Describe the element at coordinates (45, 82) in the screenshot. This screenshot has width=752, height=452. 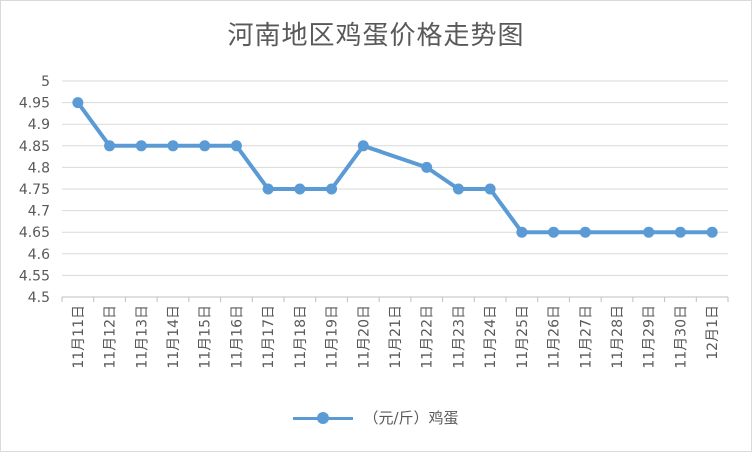
I see `y-tick-label: 5` at that location.